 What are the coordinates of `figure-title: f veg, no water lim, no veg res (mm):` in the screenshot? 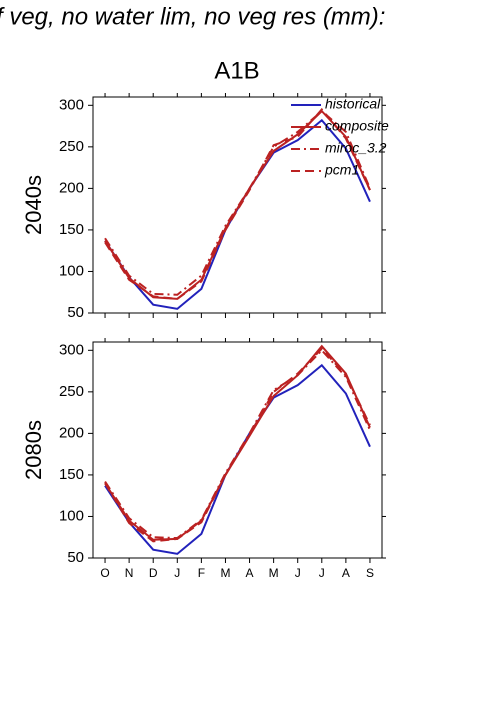 It's located at (192, 16).